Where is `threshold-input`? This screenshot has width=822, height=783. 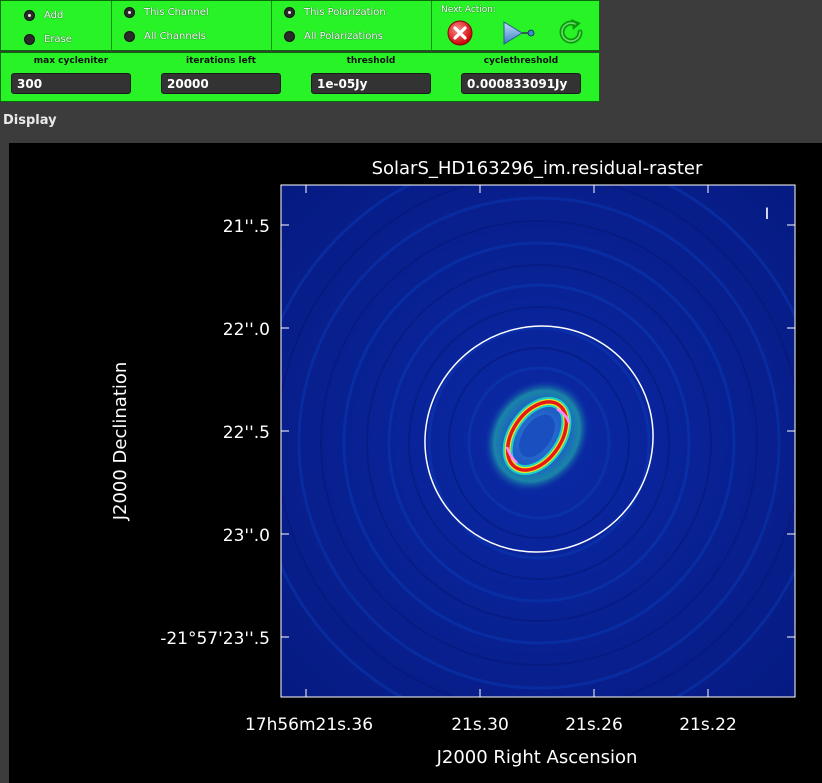 threshold-input is located at coordinates (371, 83).